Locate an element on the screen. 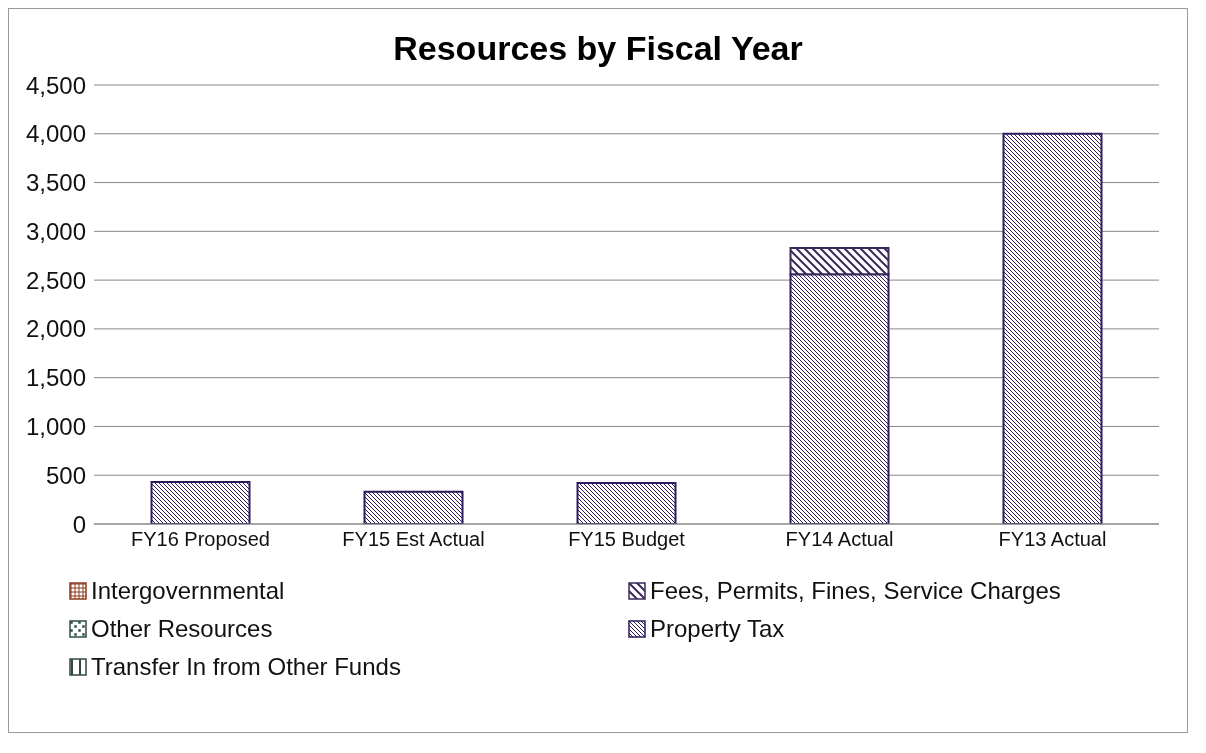 The width and height of the screenshot is (1206, 753). legend-label: Fees, Permits, Fines, Service Charges is located at coordinates (855, 591).